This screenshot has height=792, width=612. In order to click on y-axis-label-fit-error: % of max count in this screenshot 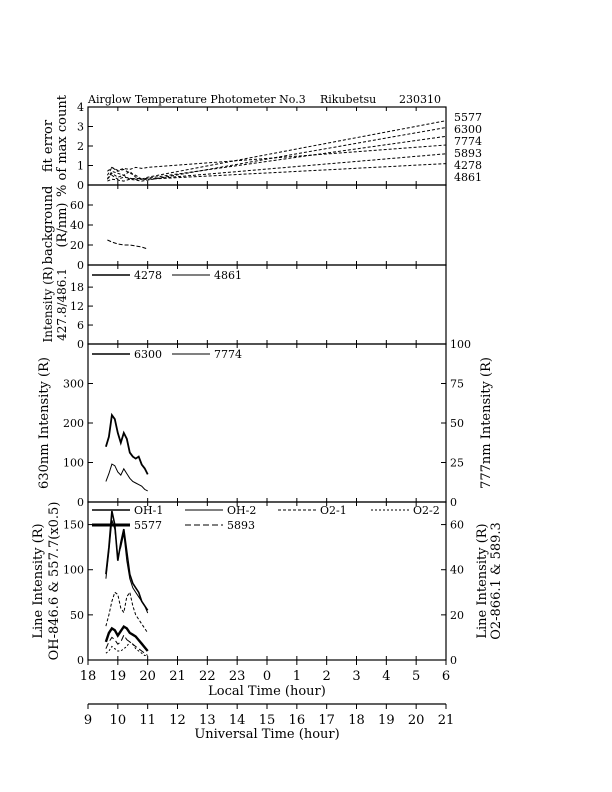, I will do `click(62, 145)`.